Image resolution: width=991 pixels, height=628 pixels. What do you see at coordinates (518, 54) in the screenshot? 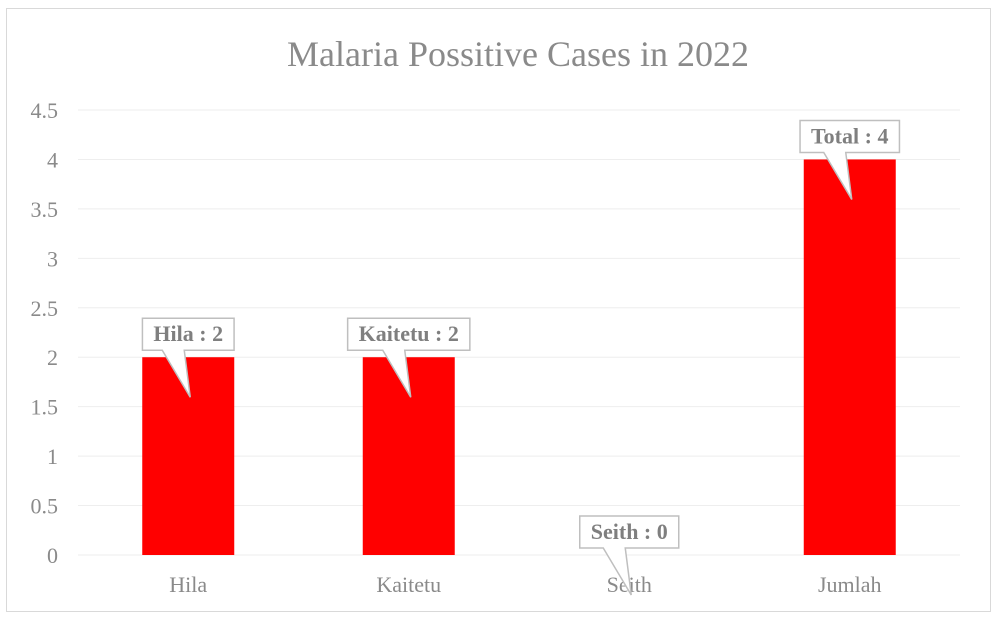
I see `chart-title: Malaria Possitive Cases in 2022` at bounding box center [518, 54].